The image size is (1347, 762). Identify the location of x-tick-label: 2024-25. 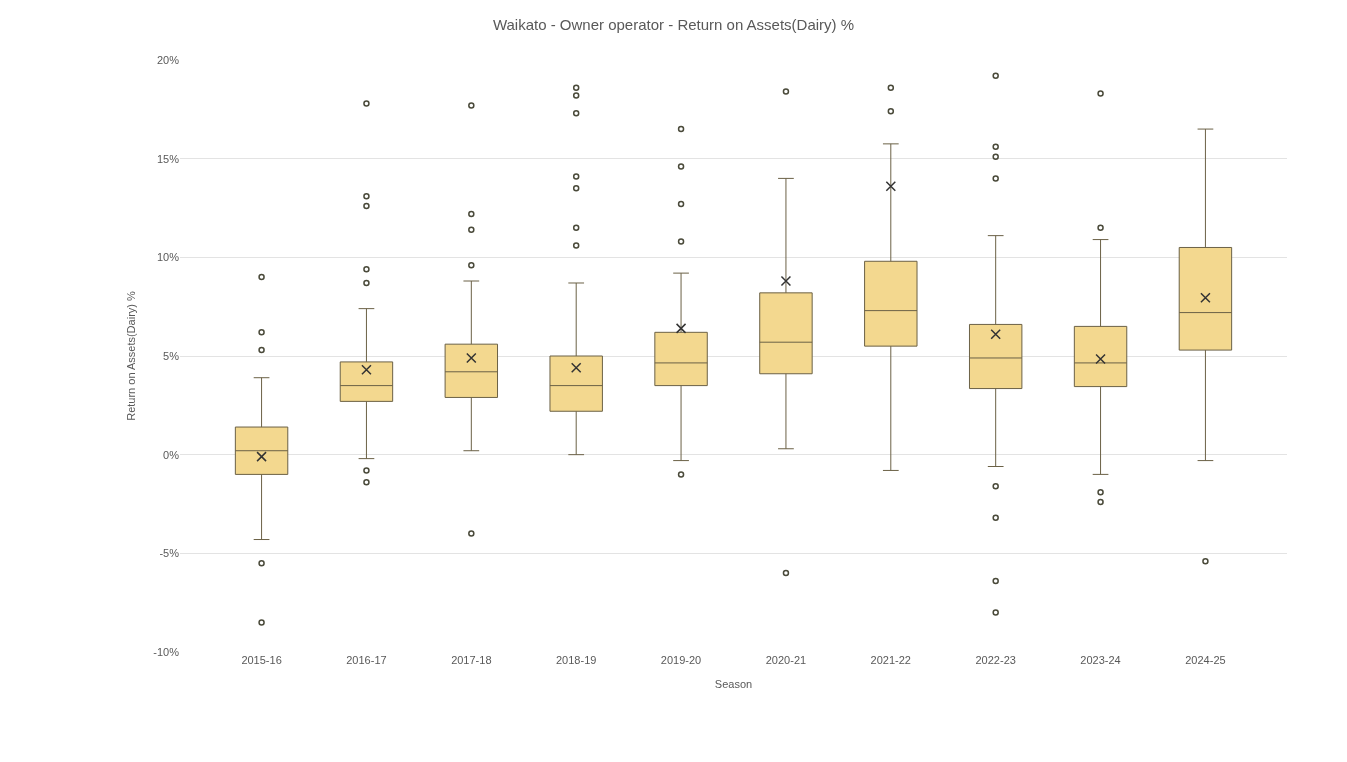
(1205, 660).